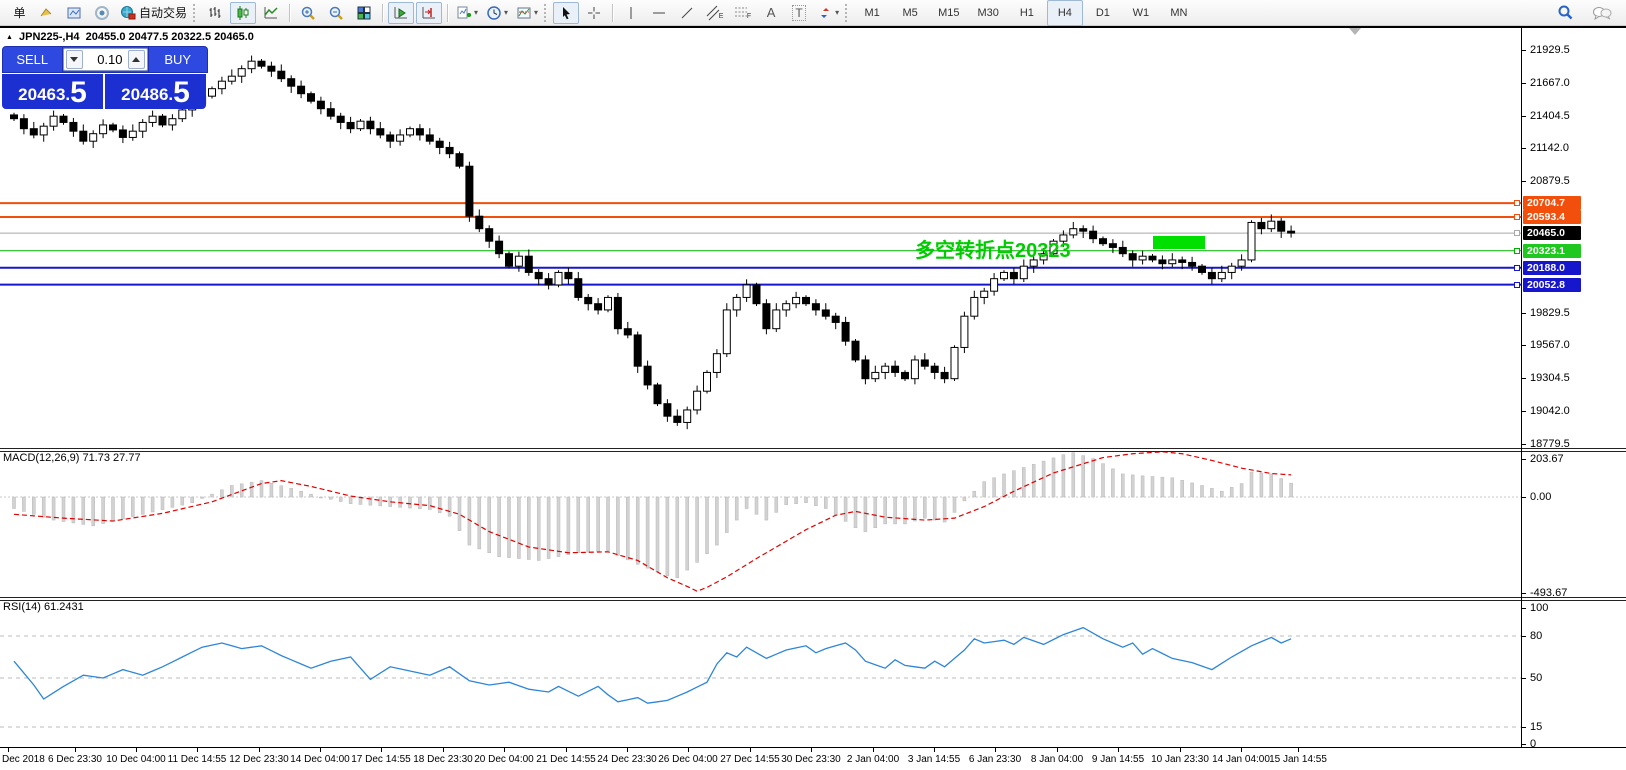  I want to click on time-label: 6 Dec 23:30, so click(75, 759).